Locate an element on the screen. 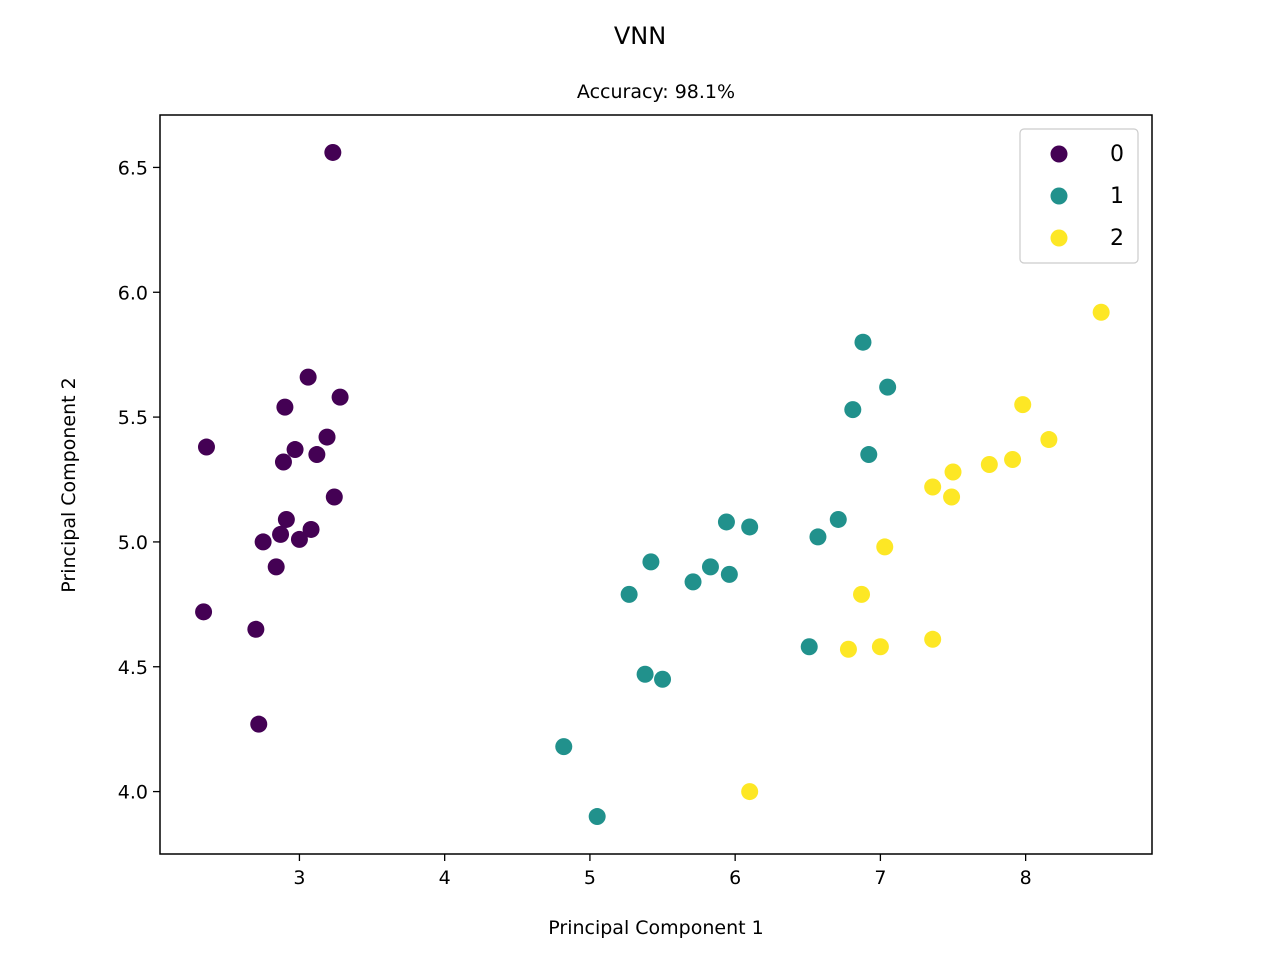 The height and width of the screenshot is (960, 1280). figure-suptitle: VNN is located at coordinates (640, 36).